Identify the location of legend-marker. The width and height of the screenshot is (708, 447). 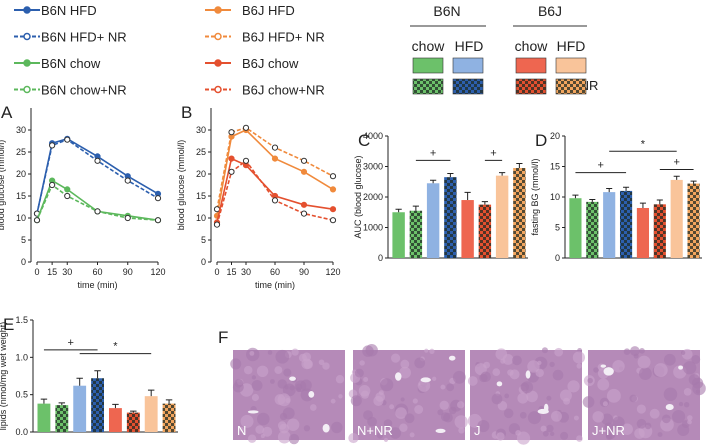
(218, 10).